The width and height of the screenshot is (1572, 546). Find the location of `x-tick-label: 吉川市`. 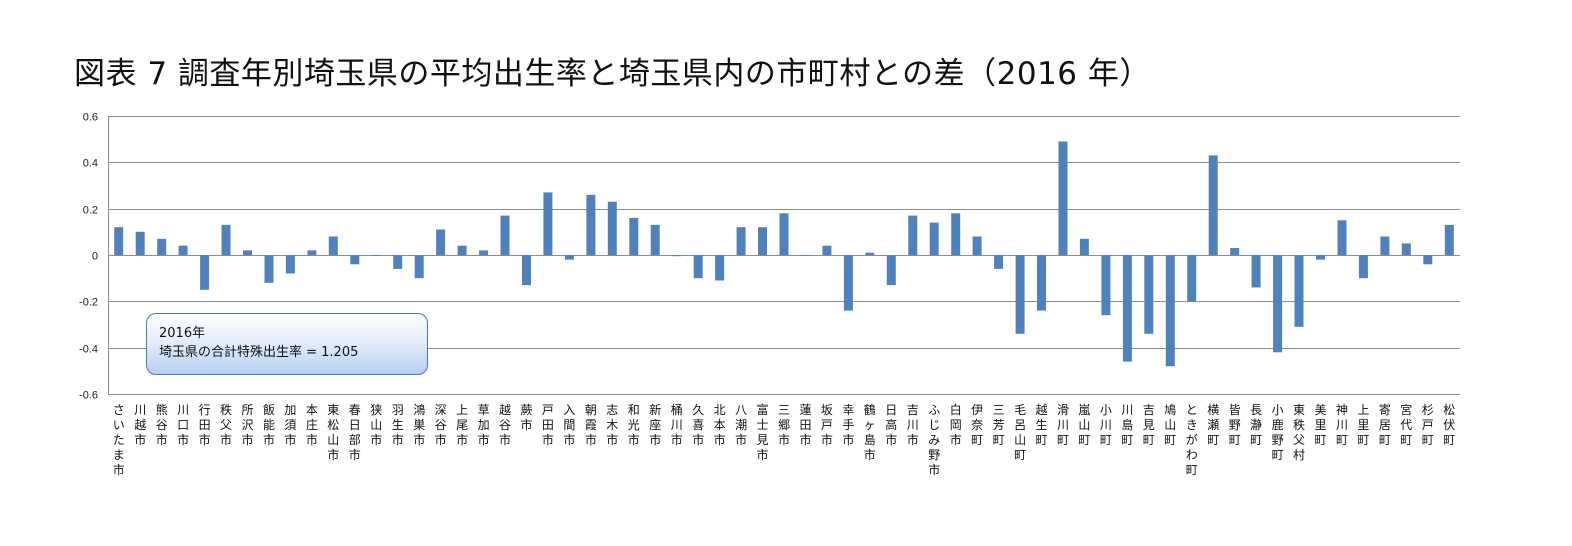

x-tick-label: 吉川市 is located at coordinates (913, 425).